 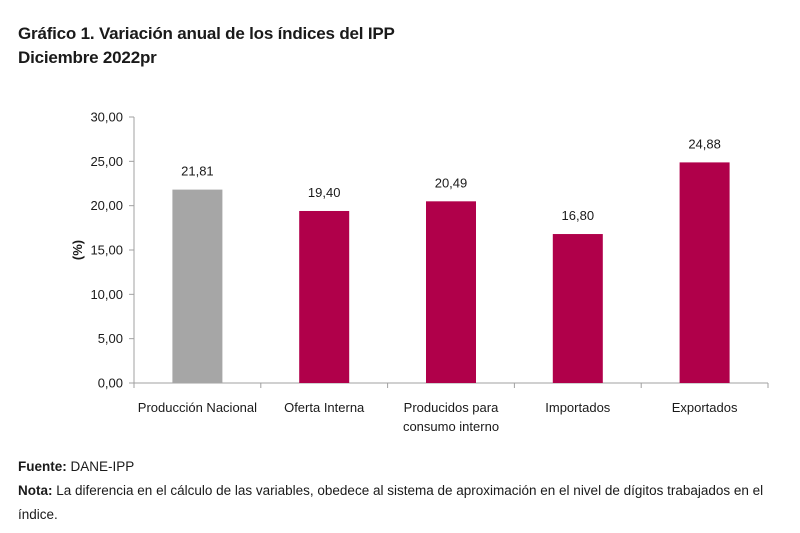 What do you see at coordinates (704, 143) in the screenshot?
I see `data-label: 24,88` at bounding box center [704, 143].